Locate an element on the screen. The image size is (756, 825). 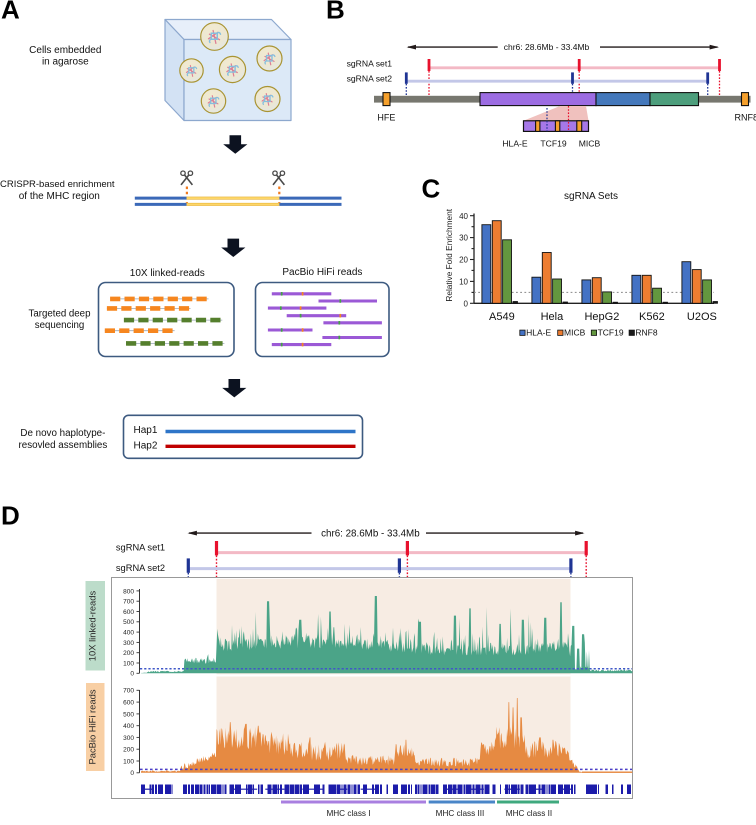
svg-text: Hela is located at coordinates (553, 317).